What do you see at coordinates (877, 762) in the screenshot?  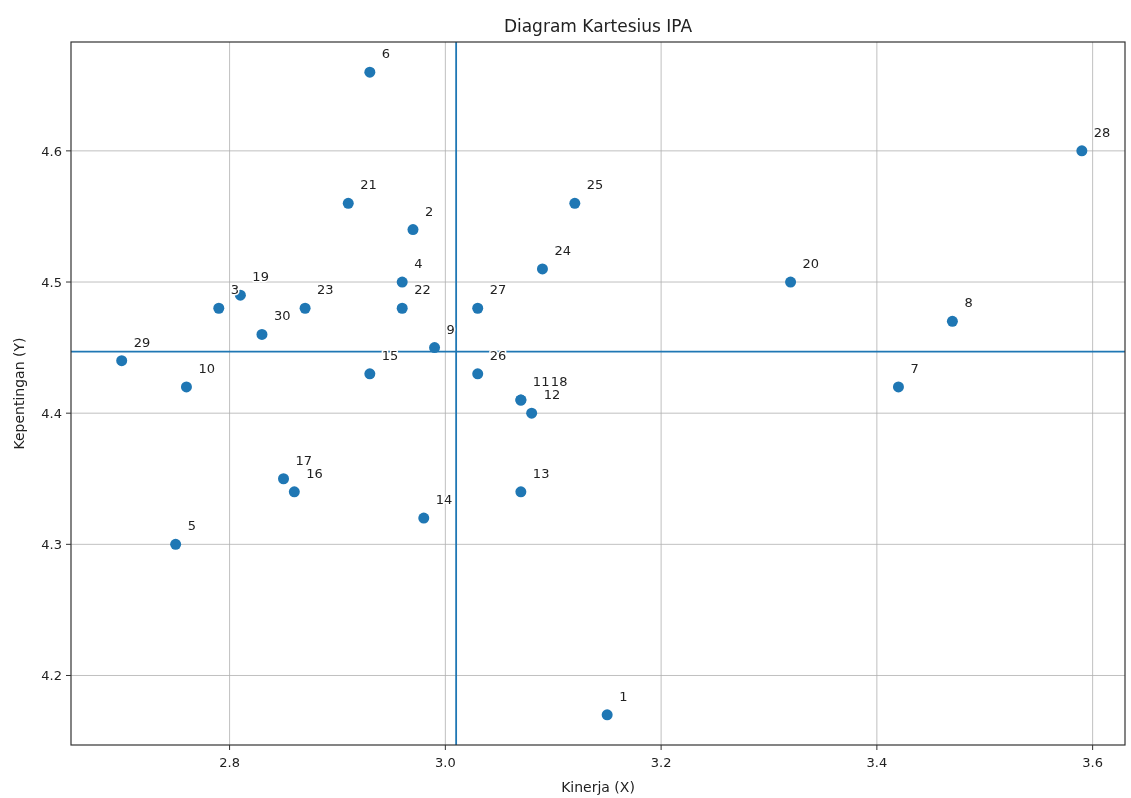 I see `x-tick-label: 3.4` at bounding box center [877, 762].